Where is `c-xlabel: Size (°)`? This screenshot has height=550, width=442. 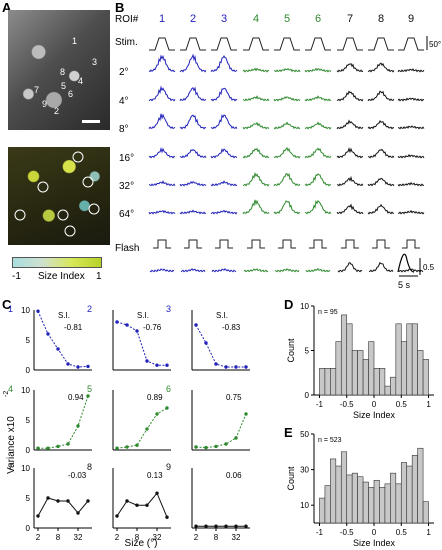
c-xlabel: Size (°) is located at coordinates (141, 543).